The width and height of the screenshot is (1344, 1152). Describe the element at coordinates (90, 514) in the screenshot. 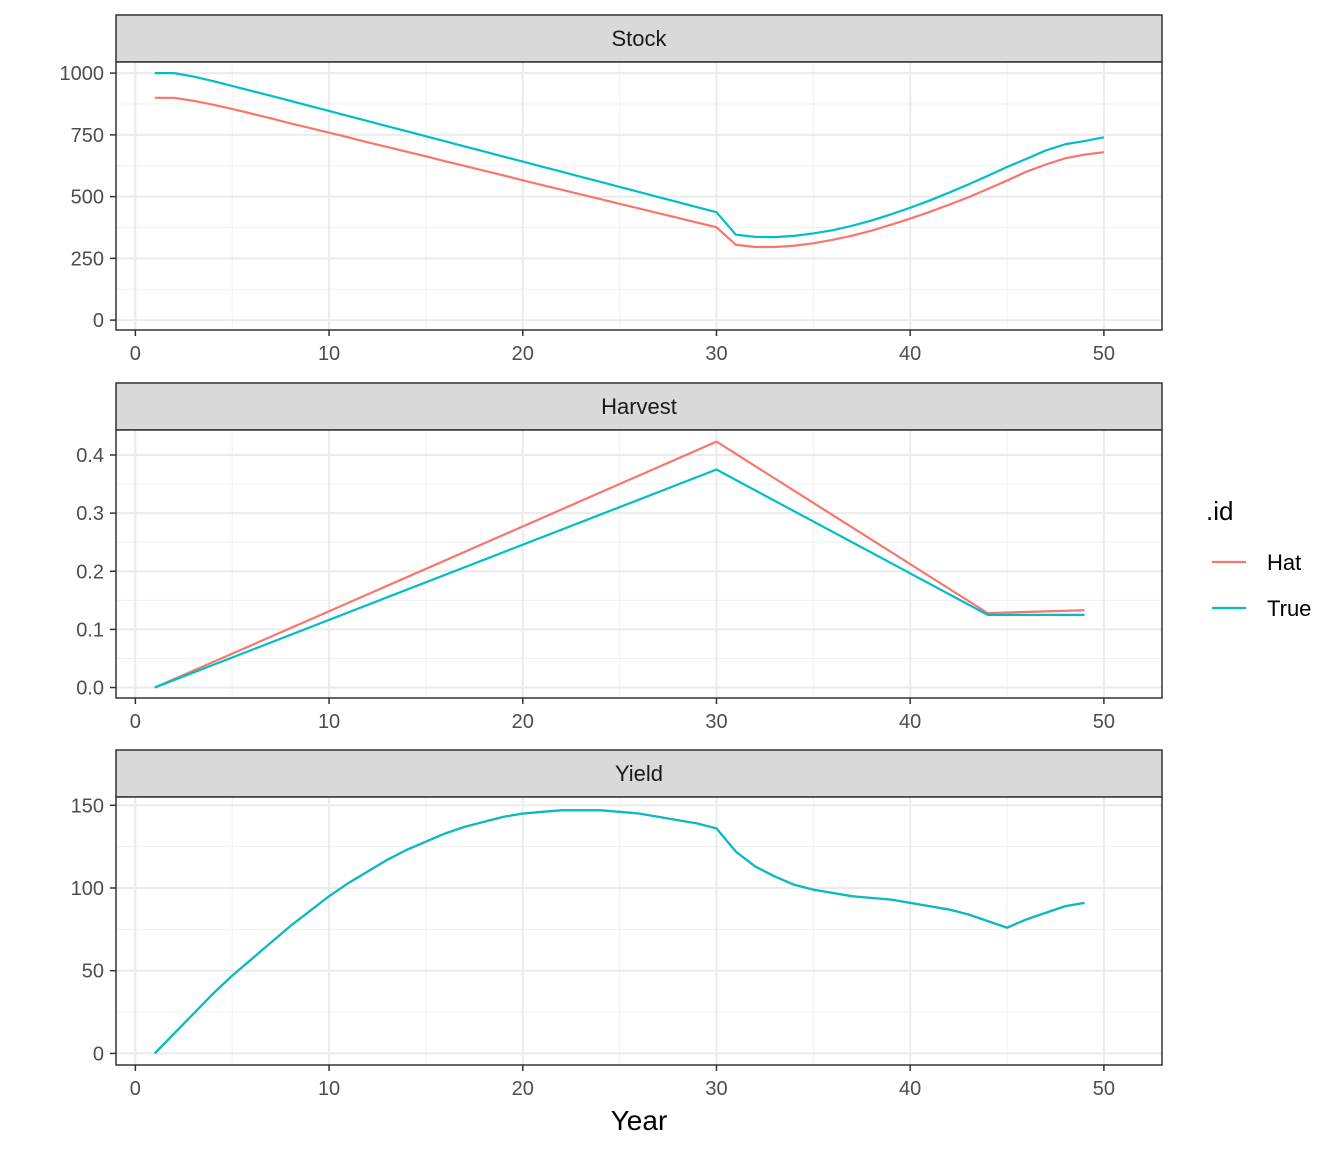

I see `y-tick-label: 0.3` at that location.